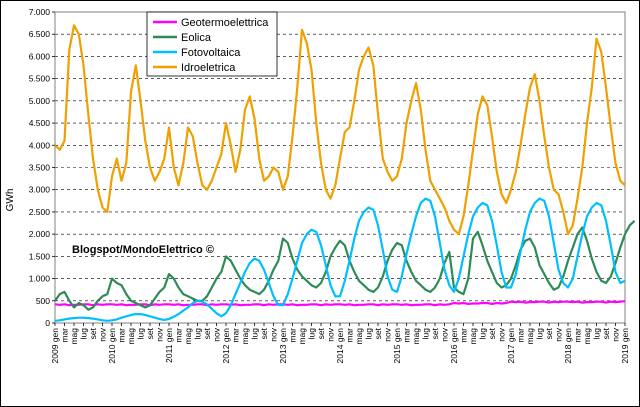 Image resolution: width=640 pixels, height=407 pixels. What do you see at coordinates (226, 346) in the screenshot?
I see `x-tick-label: 2012 gen` at bounding box center [226, 346].